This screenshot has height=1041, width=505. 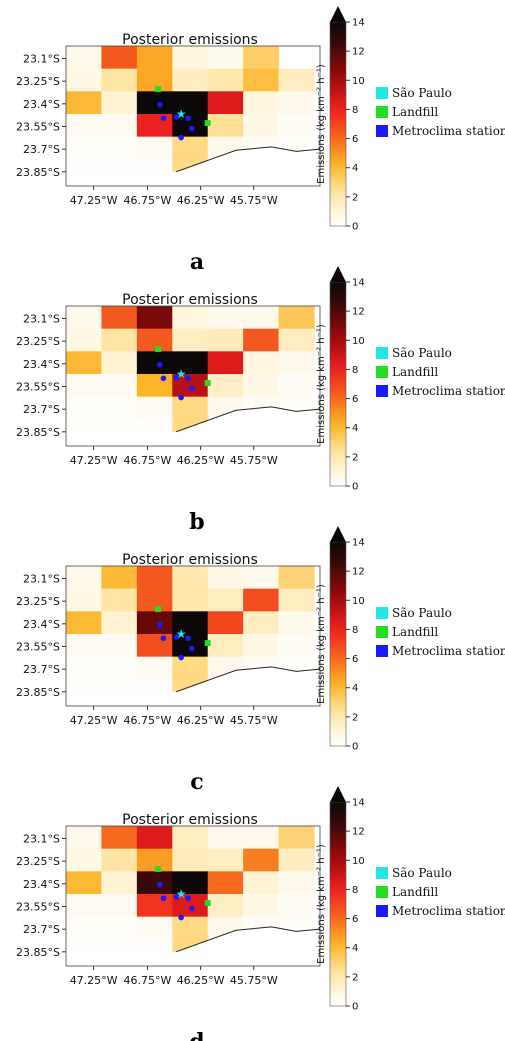 What do you see at coordinates (196, 522) in the screenshot?
I see `panel-letter: b` at bounding box center [196, 522].